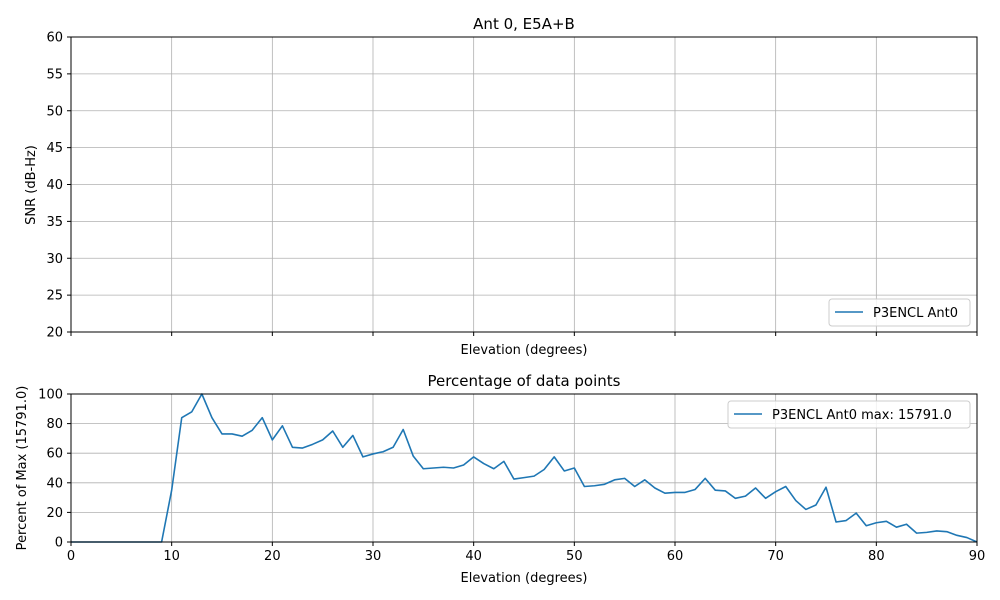 The width and height of the screenshot is (1000, 600). Describe the element at coordinates (524, 578) in the screenshot. I see `percentage-chart-x-axis-label: Elevation (degrees)` at that location.